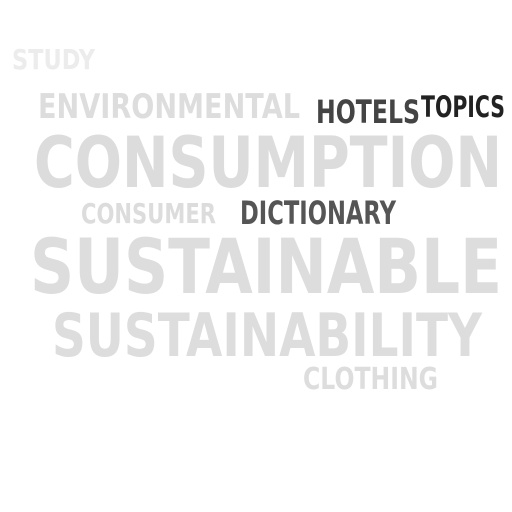 The image size is (512, 512). I want to click on word-sustainability: SUSTAINABILITY, so click(267, 336).